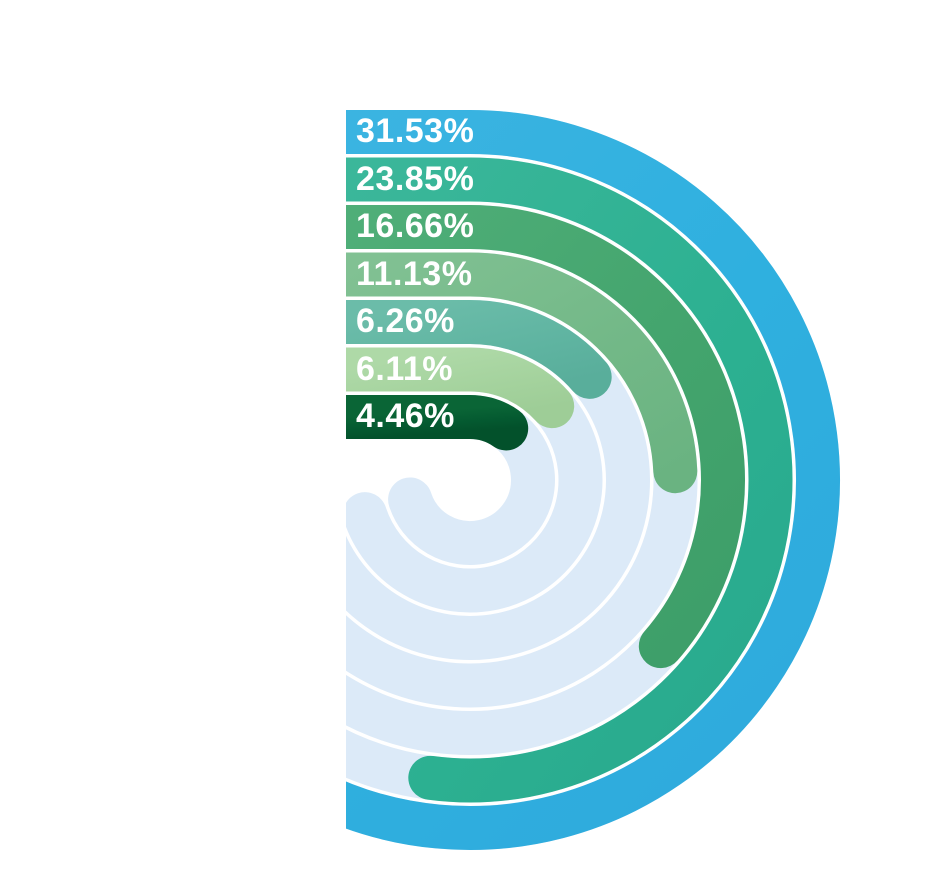  Describe the element at coordinates (415, 226) in the screenshot. I see `value-label: 16.66%` at that location.